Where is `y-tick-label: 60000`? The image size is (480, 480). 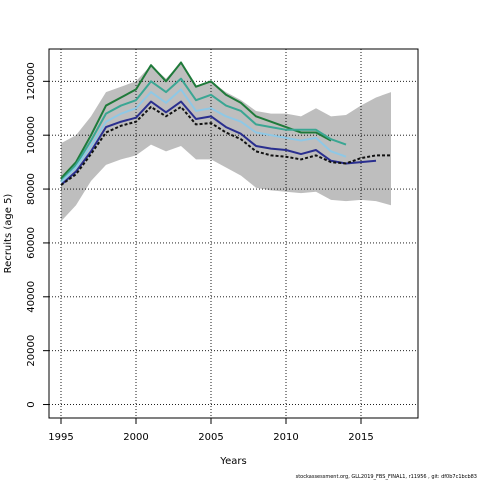 y-tick-label: 60000 is located at coordinates (31, 243).